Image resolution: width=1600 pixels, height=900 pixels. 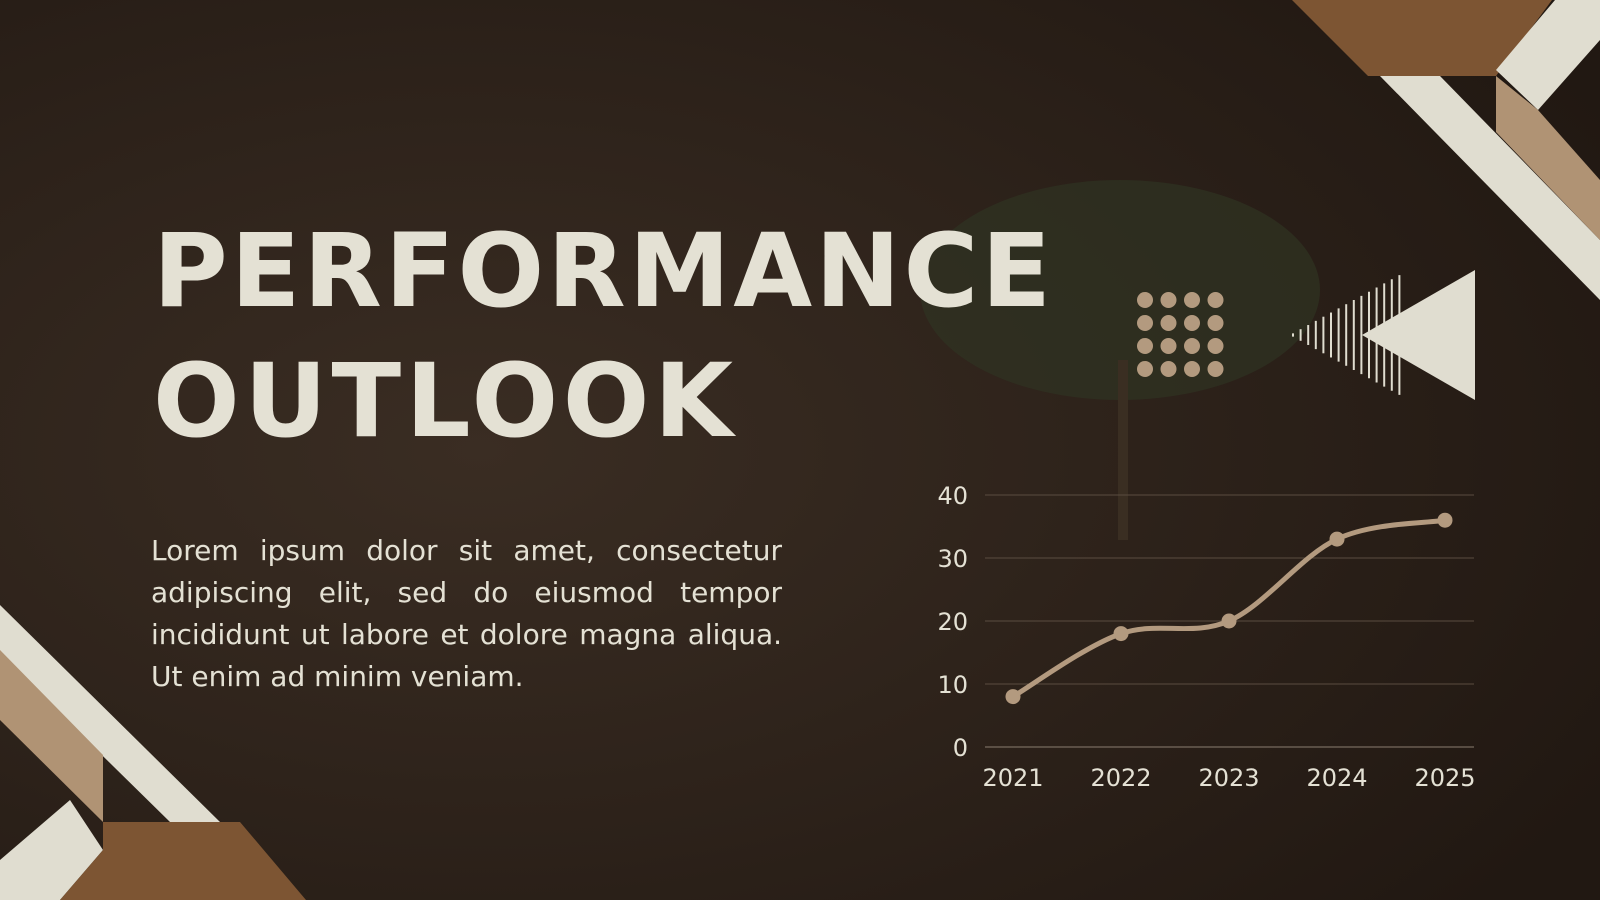 What do you see at coordinates (952, 685) in the screenshot?
I see `y-tick-label: 10` at bounding box center [952, 685].